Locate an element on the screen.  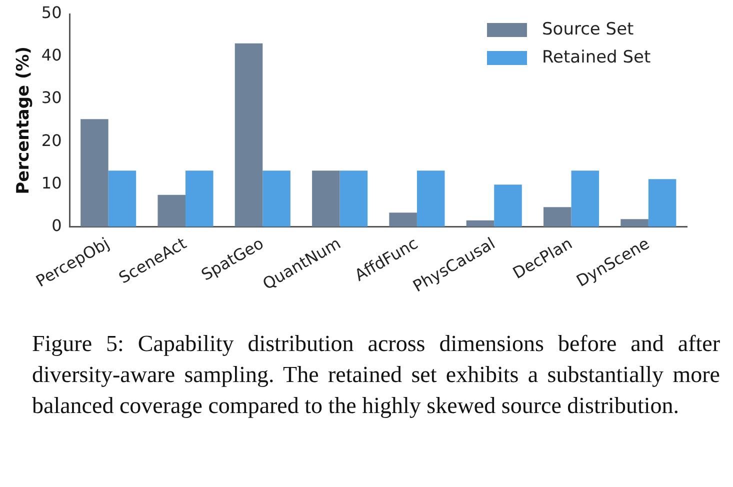
y-tick-label: 0 is located at coordinates (57, 225).